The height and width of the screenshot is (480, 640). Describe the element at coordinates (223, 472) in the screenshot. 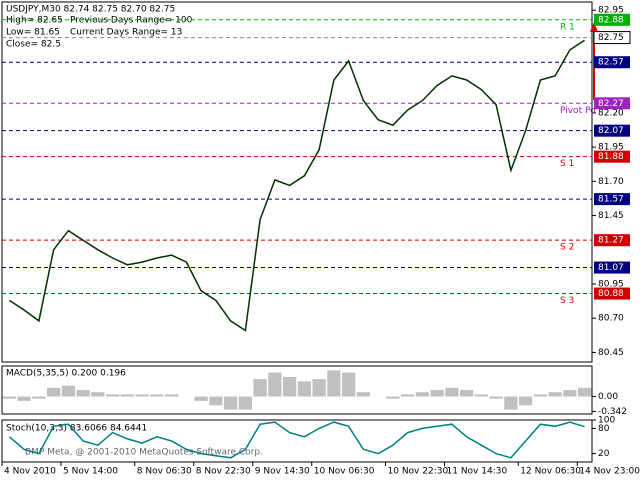

I see `x-tick-label: 8 Nov 22:30` at that location.